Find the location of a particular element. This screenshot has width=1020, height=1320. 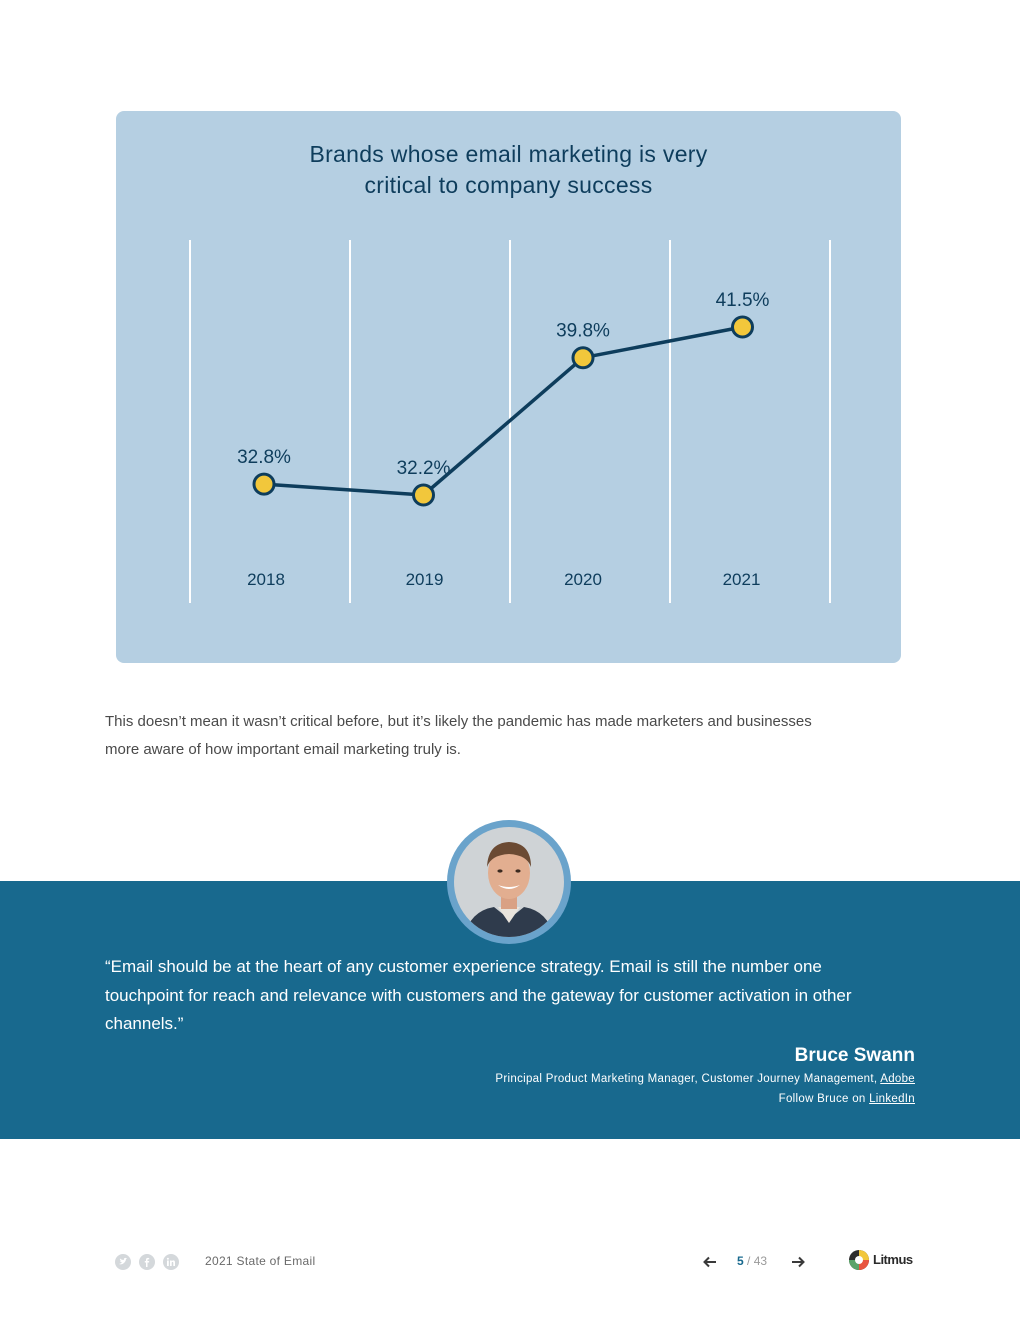

follow-text: Follow Bruce on is located at coordinates (822, 1099).